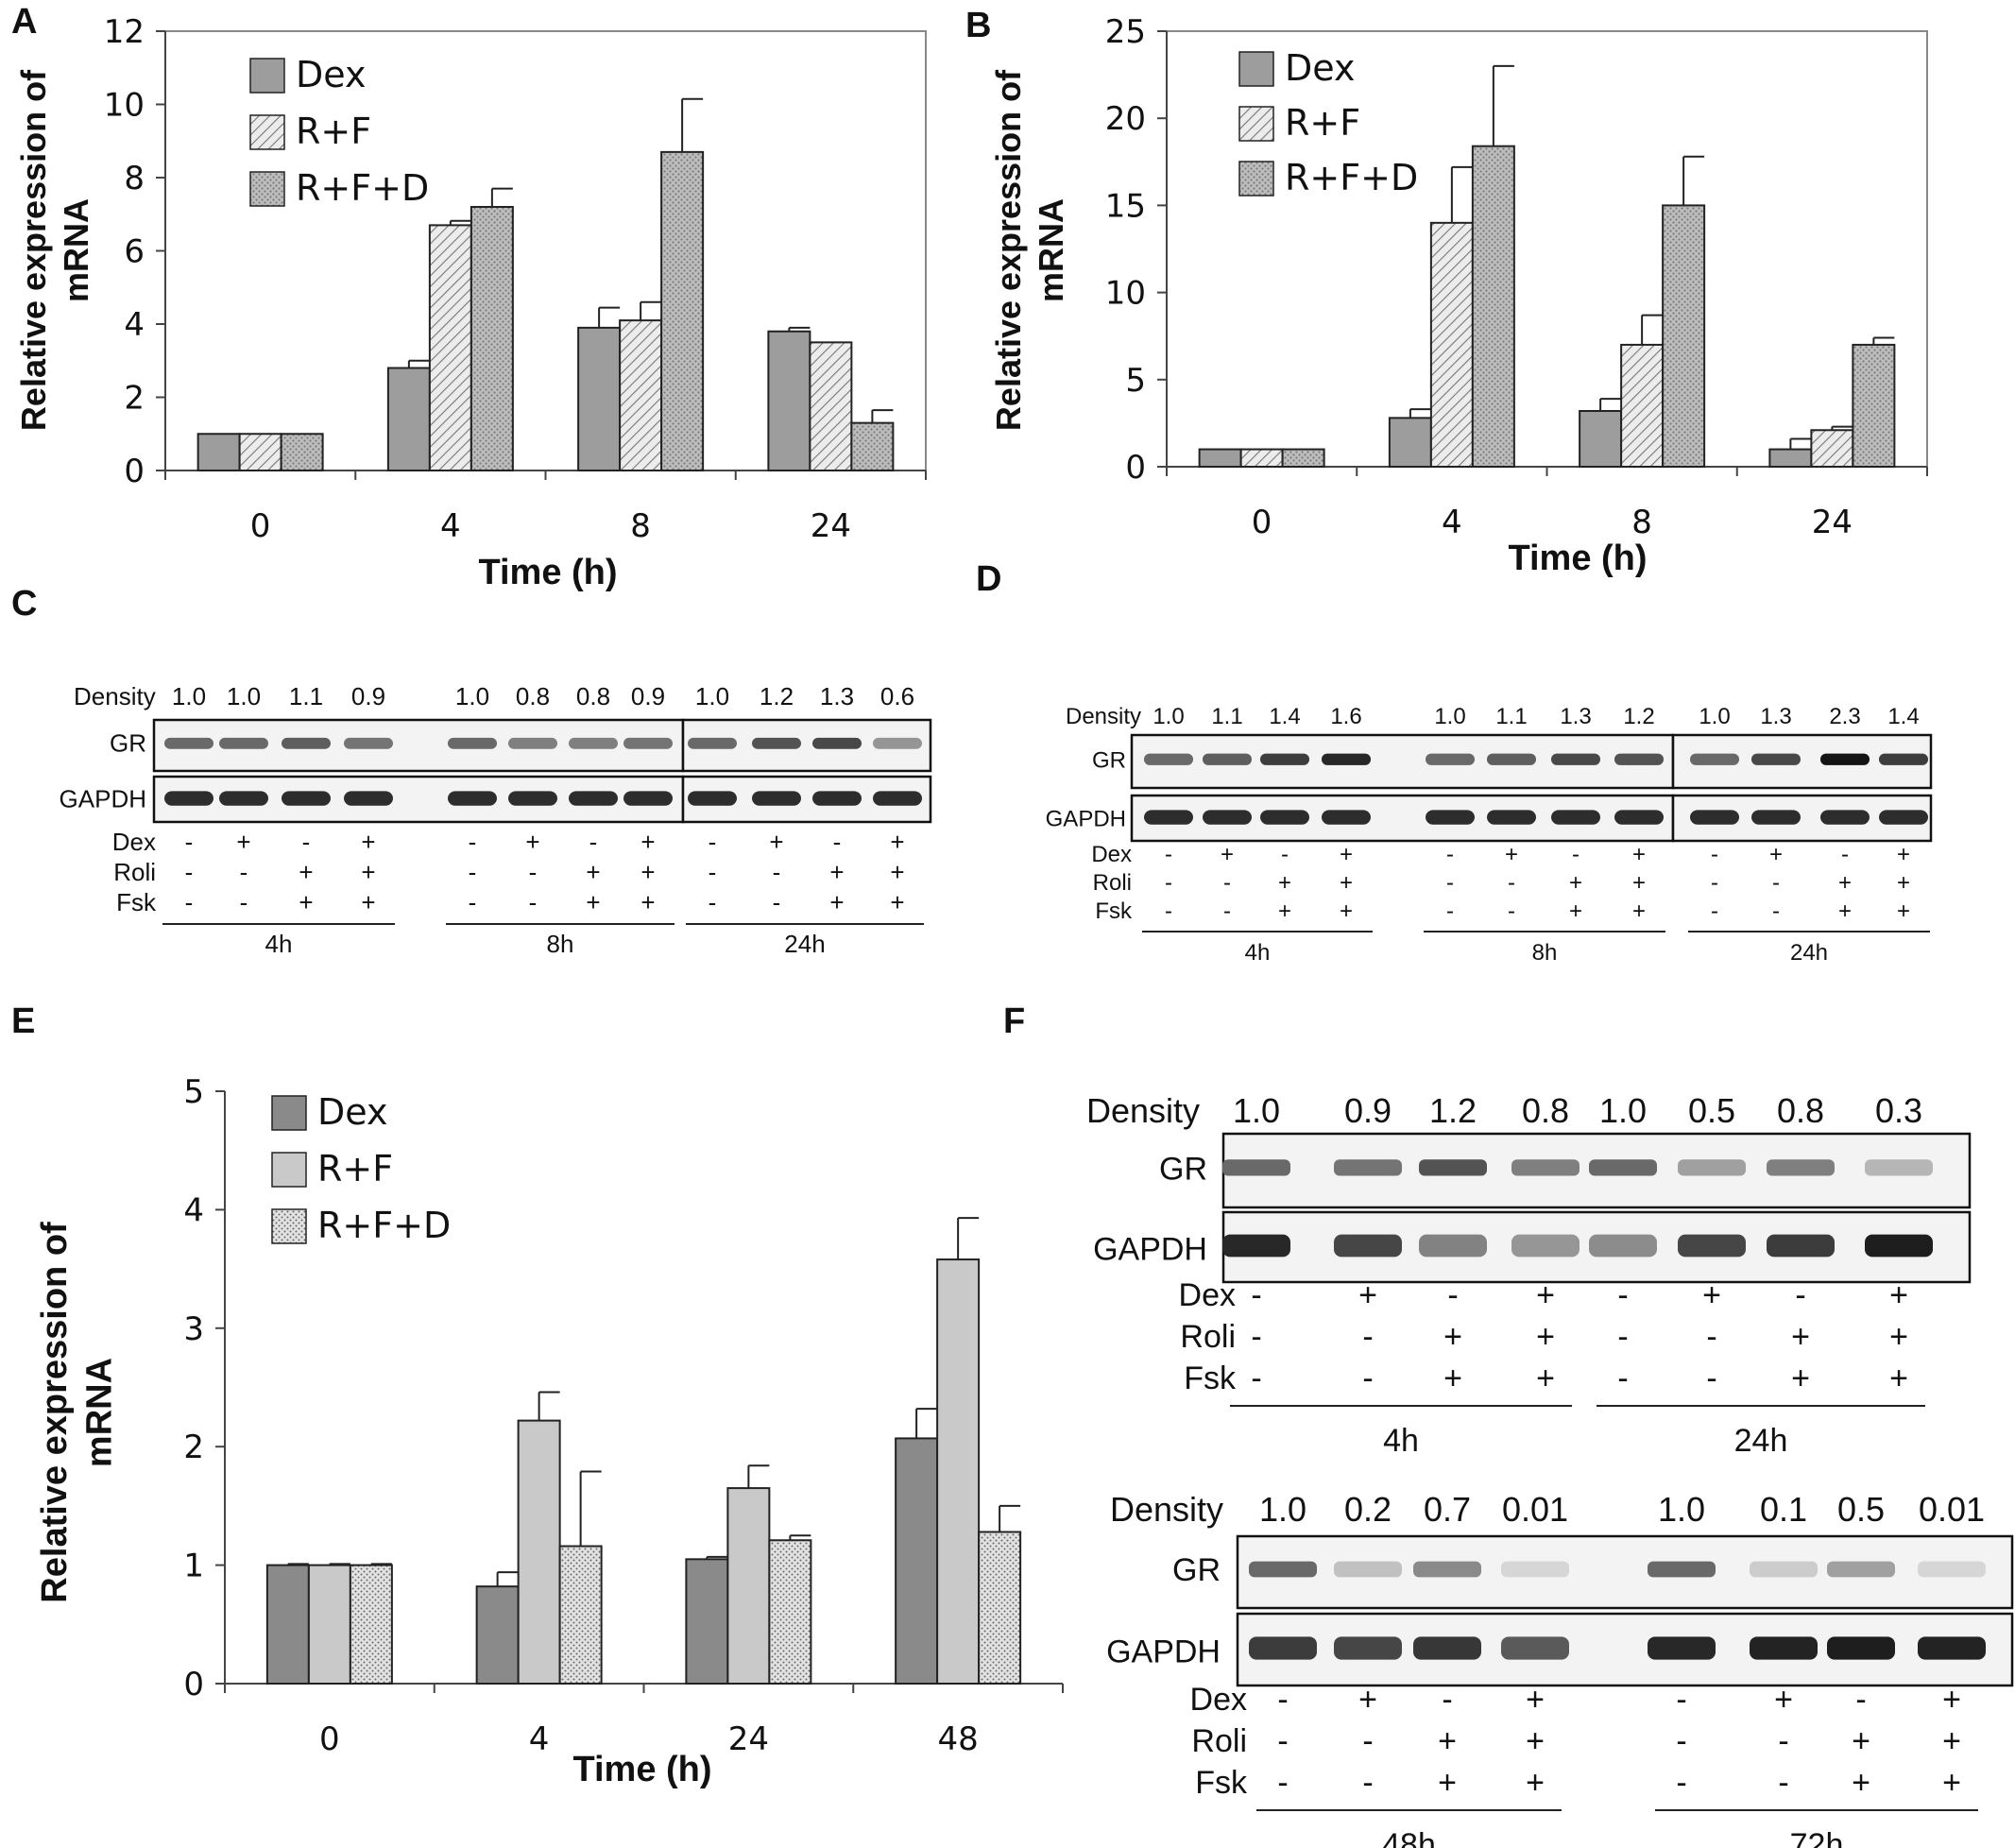 Image resolution: width=2015 pixels, height=1848 pixels. I want to click on density-label: Density, so click(1143, 1110).